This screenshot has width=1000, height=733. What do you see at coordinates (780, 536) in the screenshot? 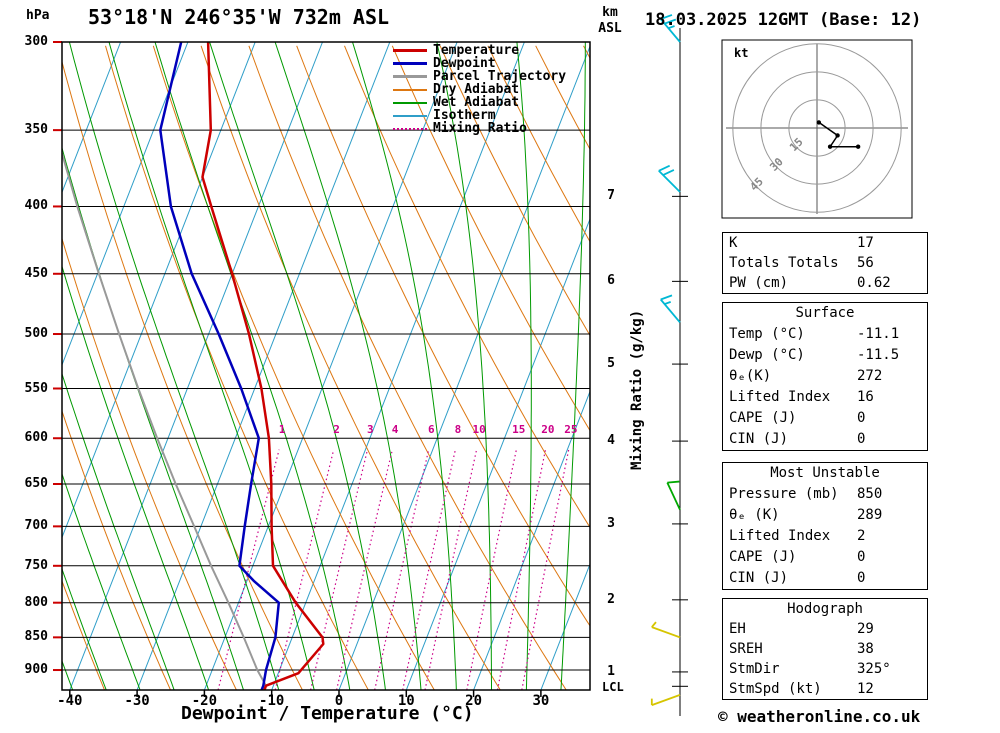
I see `stat-label: Lifted Index` at bounding box center [780, 536].